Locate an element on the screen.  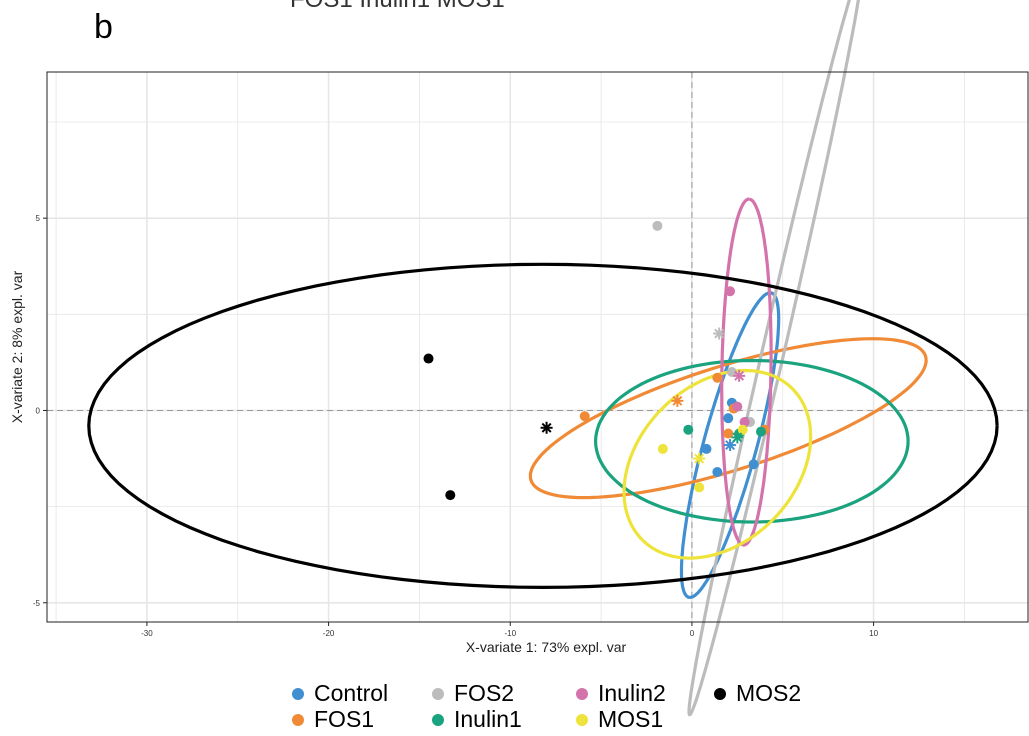
centroid-mos2 is located at coordinates (546, 427).